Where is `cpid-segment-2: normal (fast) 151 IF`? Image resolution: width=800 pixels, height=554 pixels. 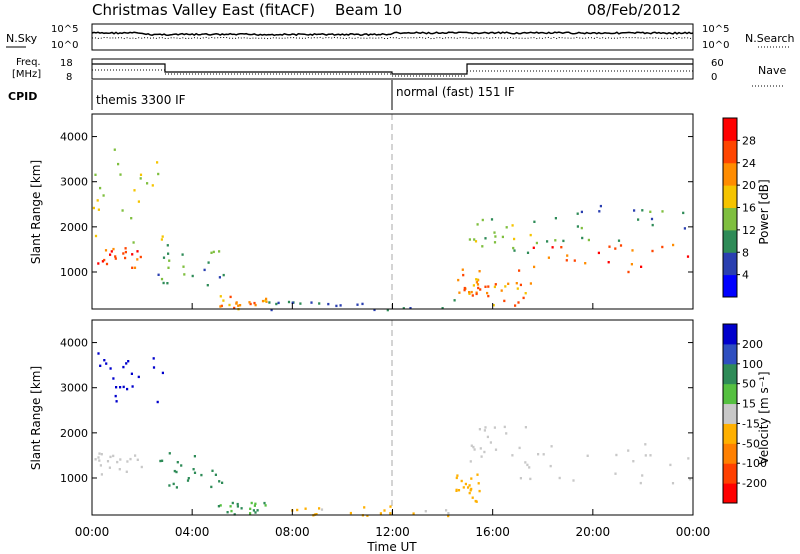 cpid-segment-2: normal (fast) 151 IF is located at coordinates (455, 92).